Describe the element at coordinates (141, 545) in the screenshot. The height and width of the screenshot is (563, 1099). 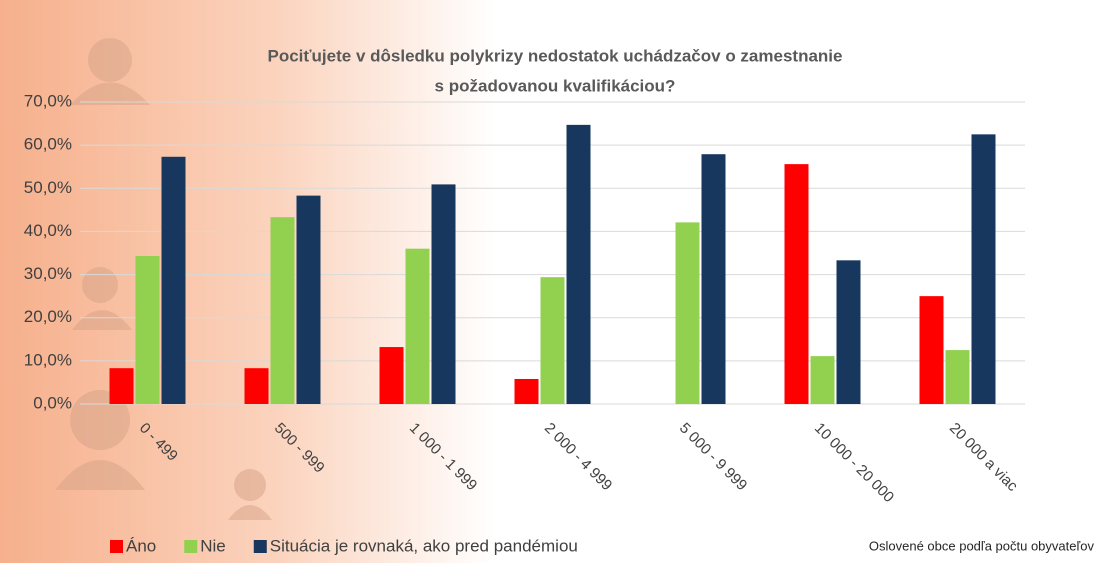
I see `legend-label: Áno` at that location.